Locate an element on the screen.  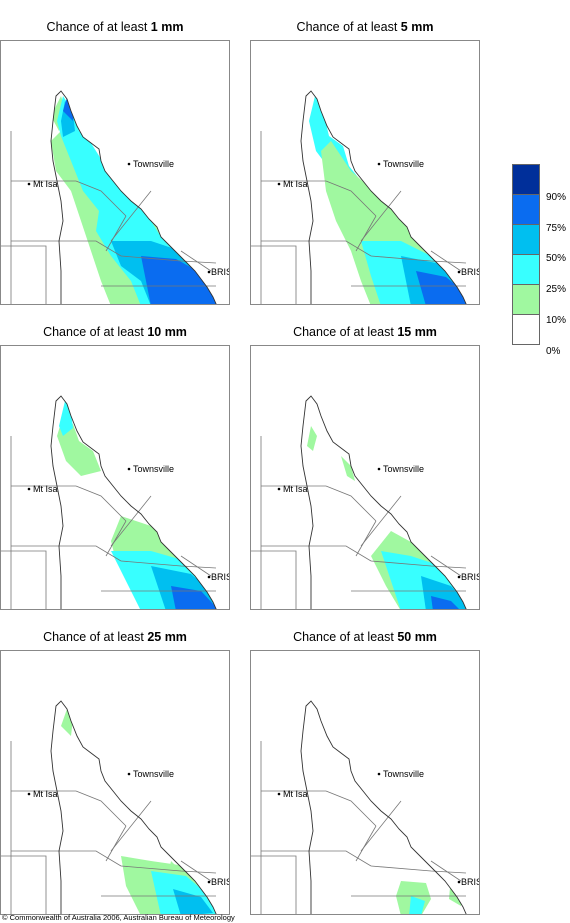
probability-legend: 90% 75% 50% 25% 10% 0% is located at coordinates (539, 260).